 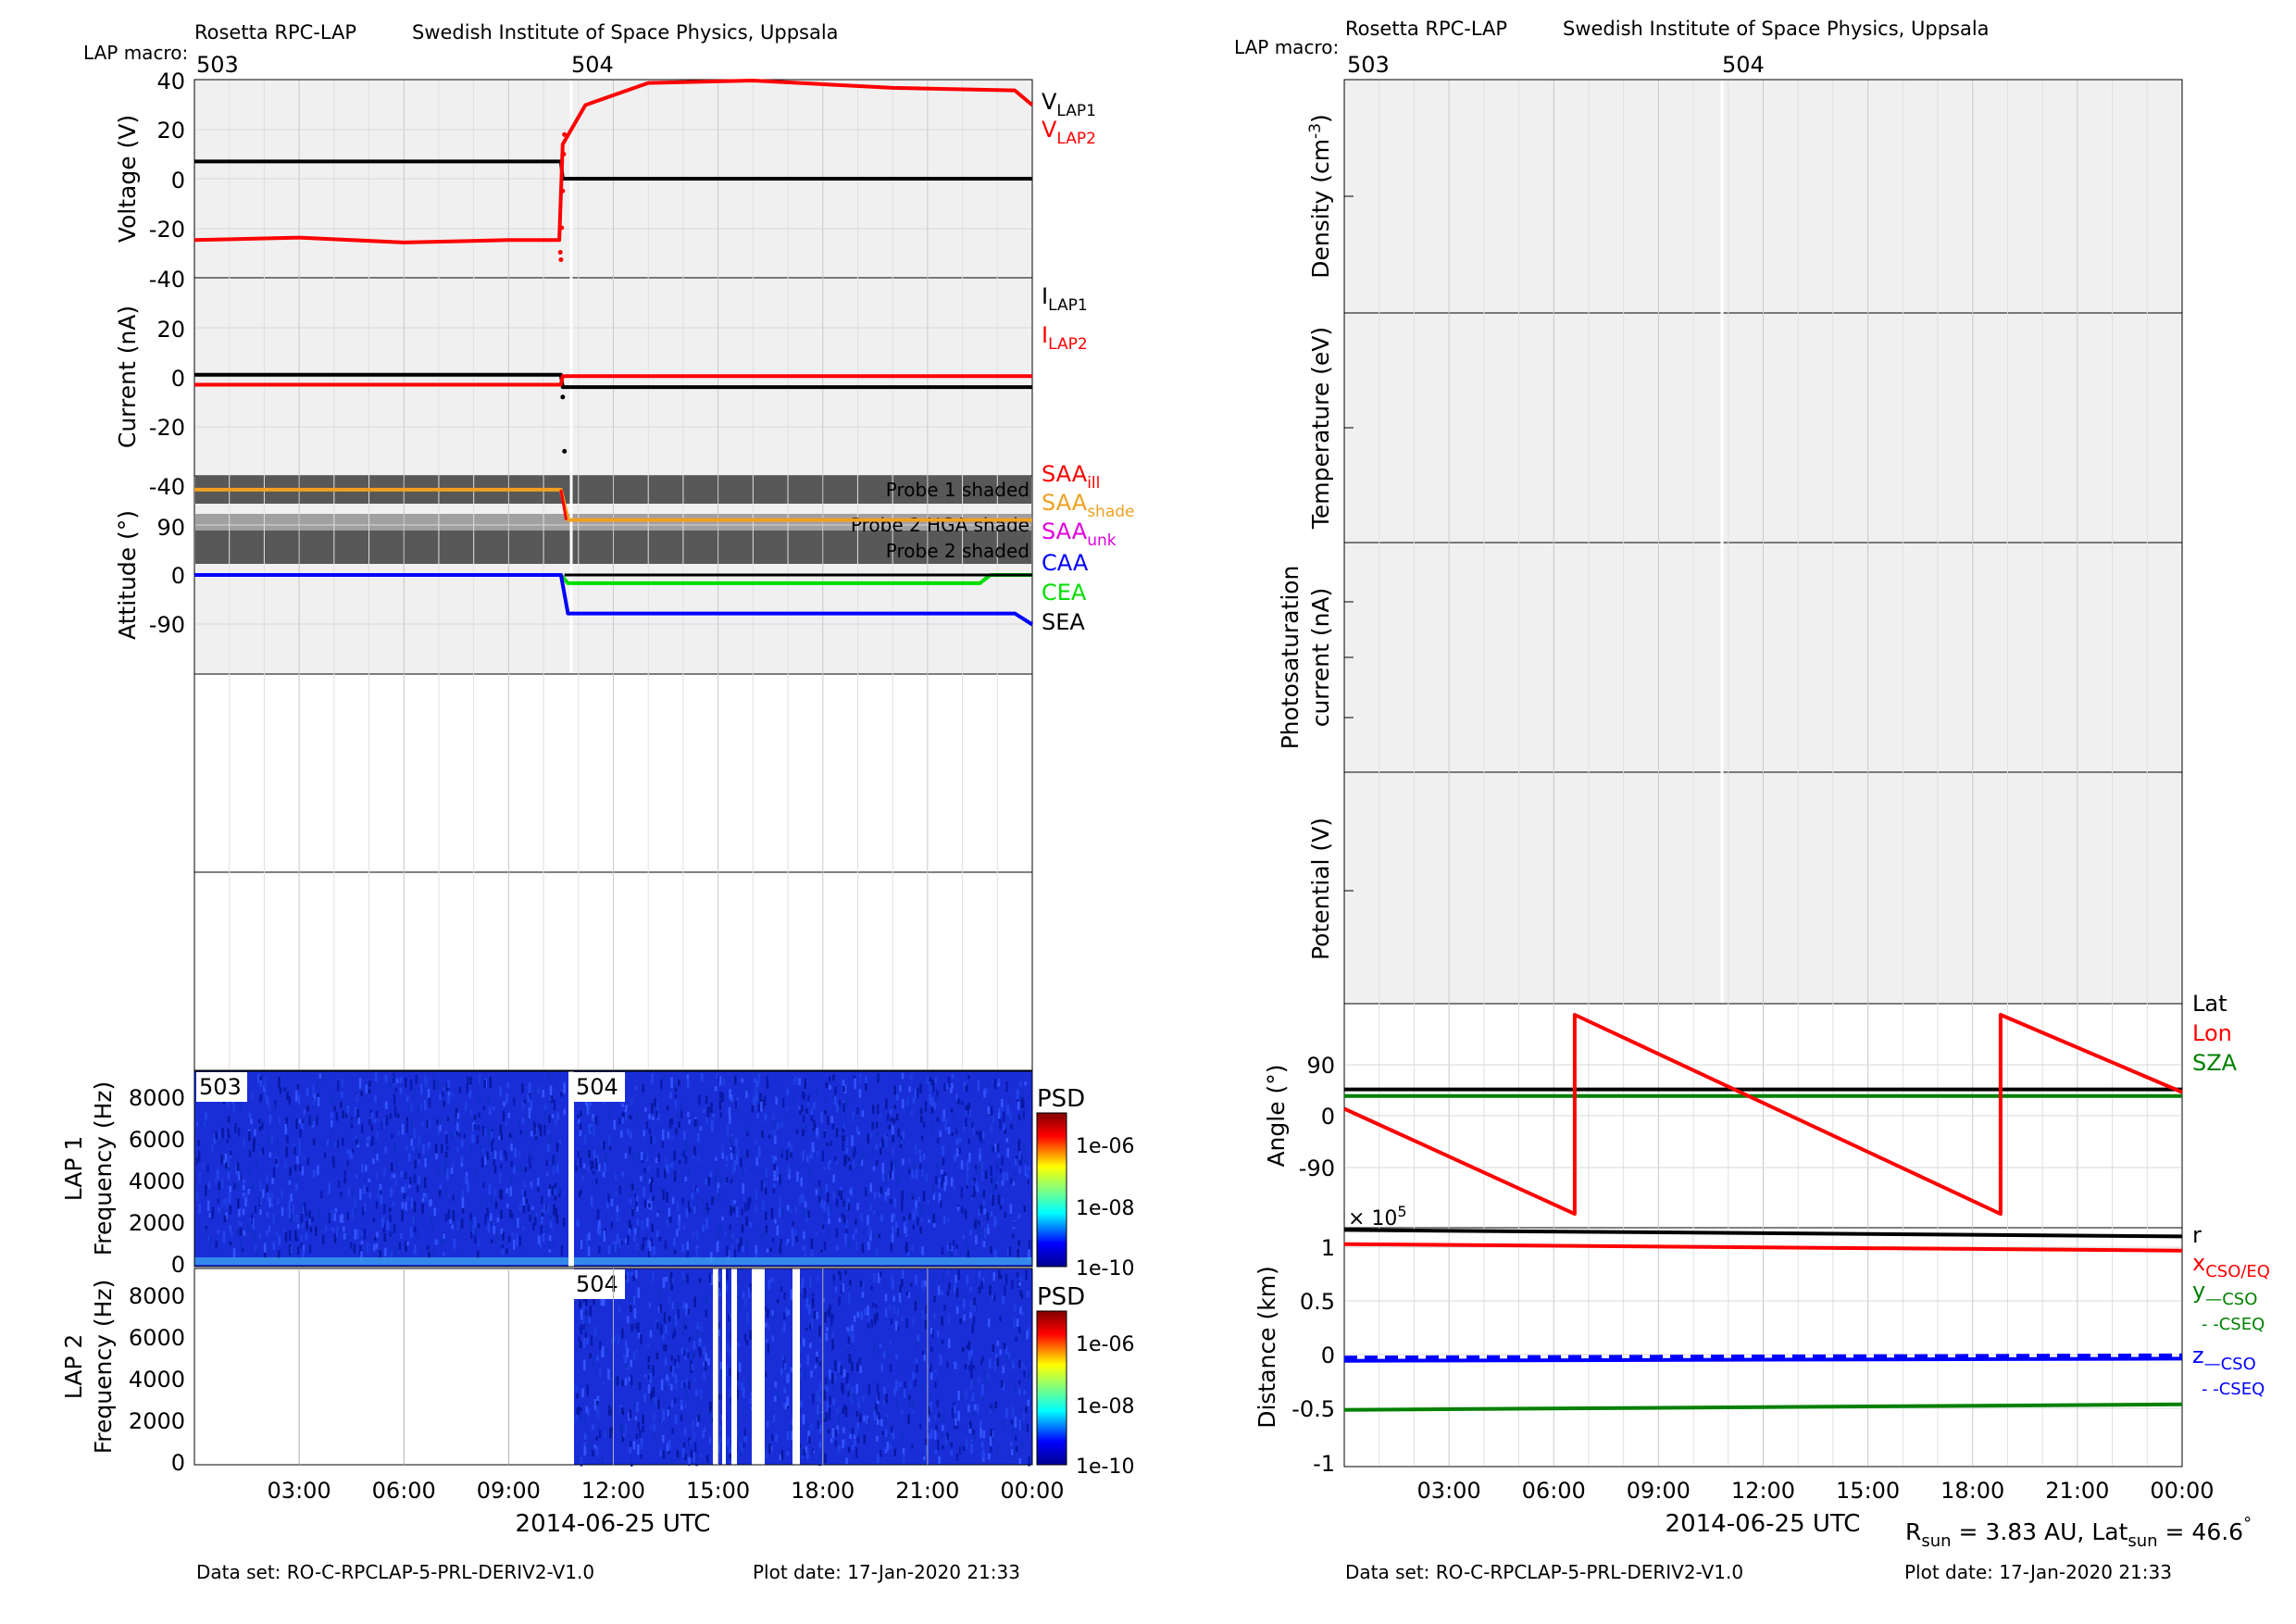 What do you see at coordinates (957, 551) in the screenshot?
I see `probe2-shaded-label: Probe 2 shaded` at bounding box center [957, 551].